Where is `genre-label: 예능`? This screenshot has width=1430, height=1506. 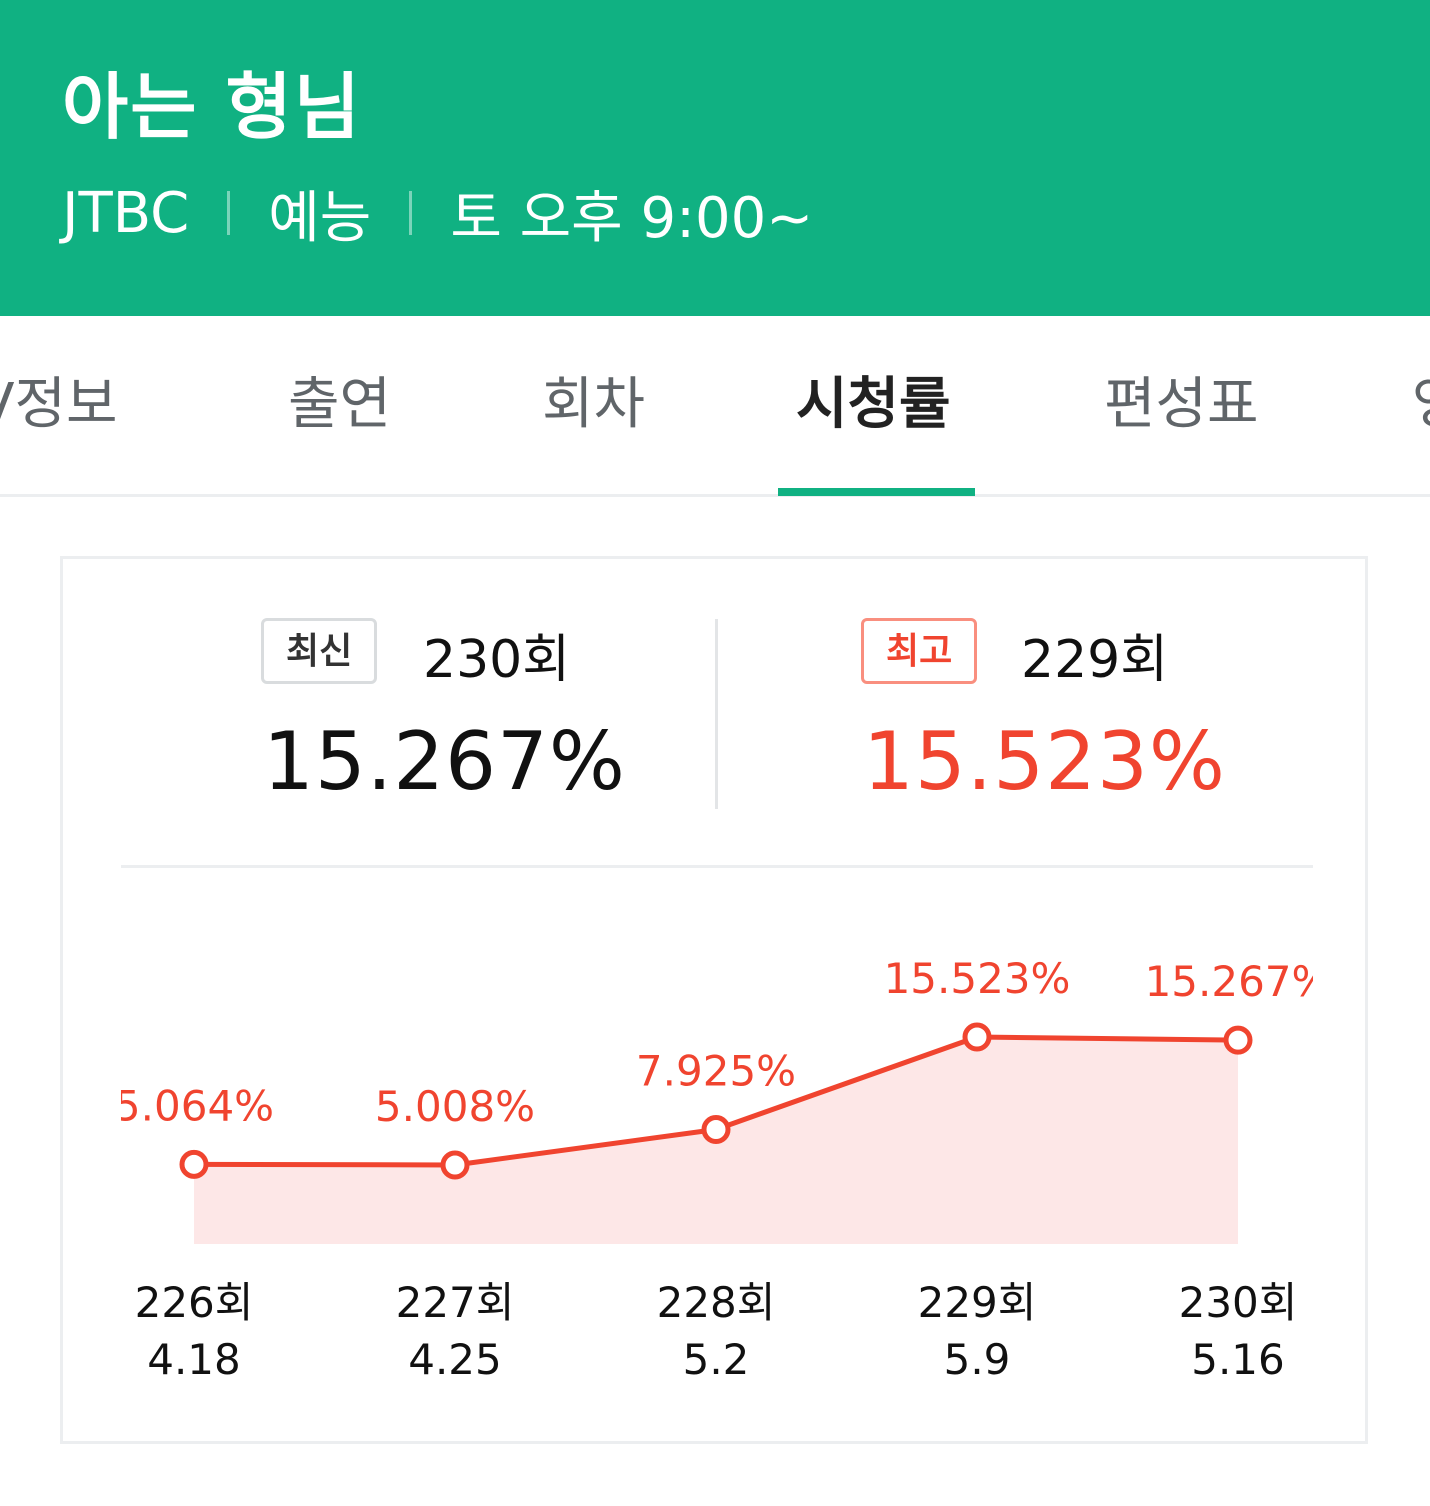 genre-label: 예능 is located at coordinates (320, 218).